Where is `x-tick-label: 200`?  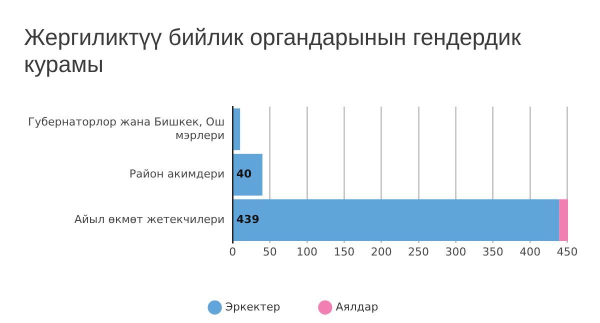
x-tick-label: 200 is located at coordinates (381, 251).